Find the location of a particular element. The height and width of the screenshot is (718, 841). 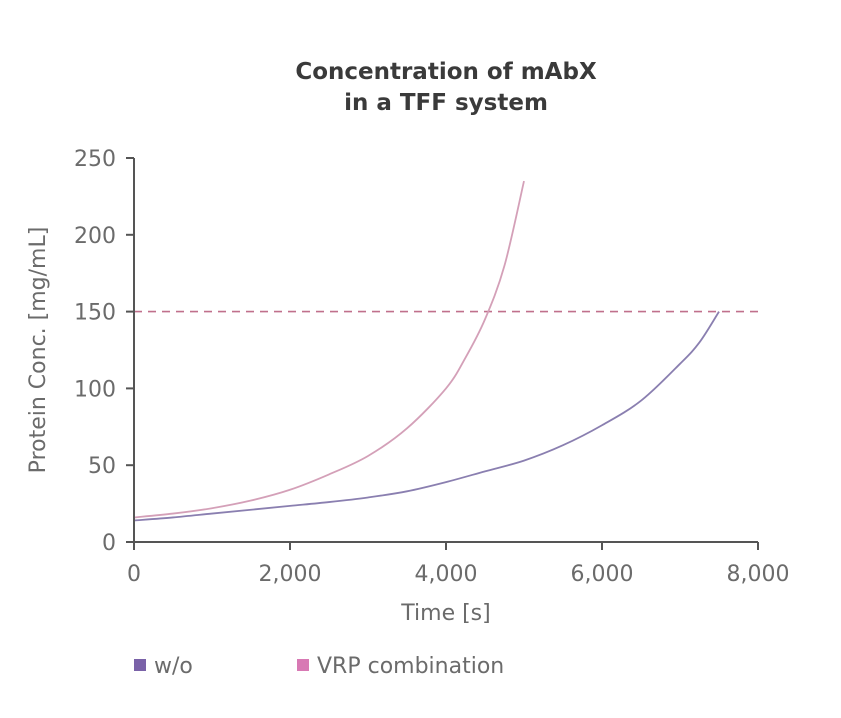

legend-label-wo: w/o is located at coordinates (173, 666).